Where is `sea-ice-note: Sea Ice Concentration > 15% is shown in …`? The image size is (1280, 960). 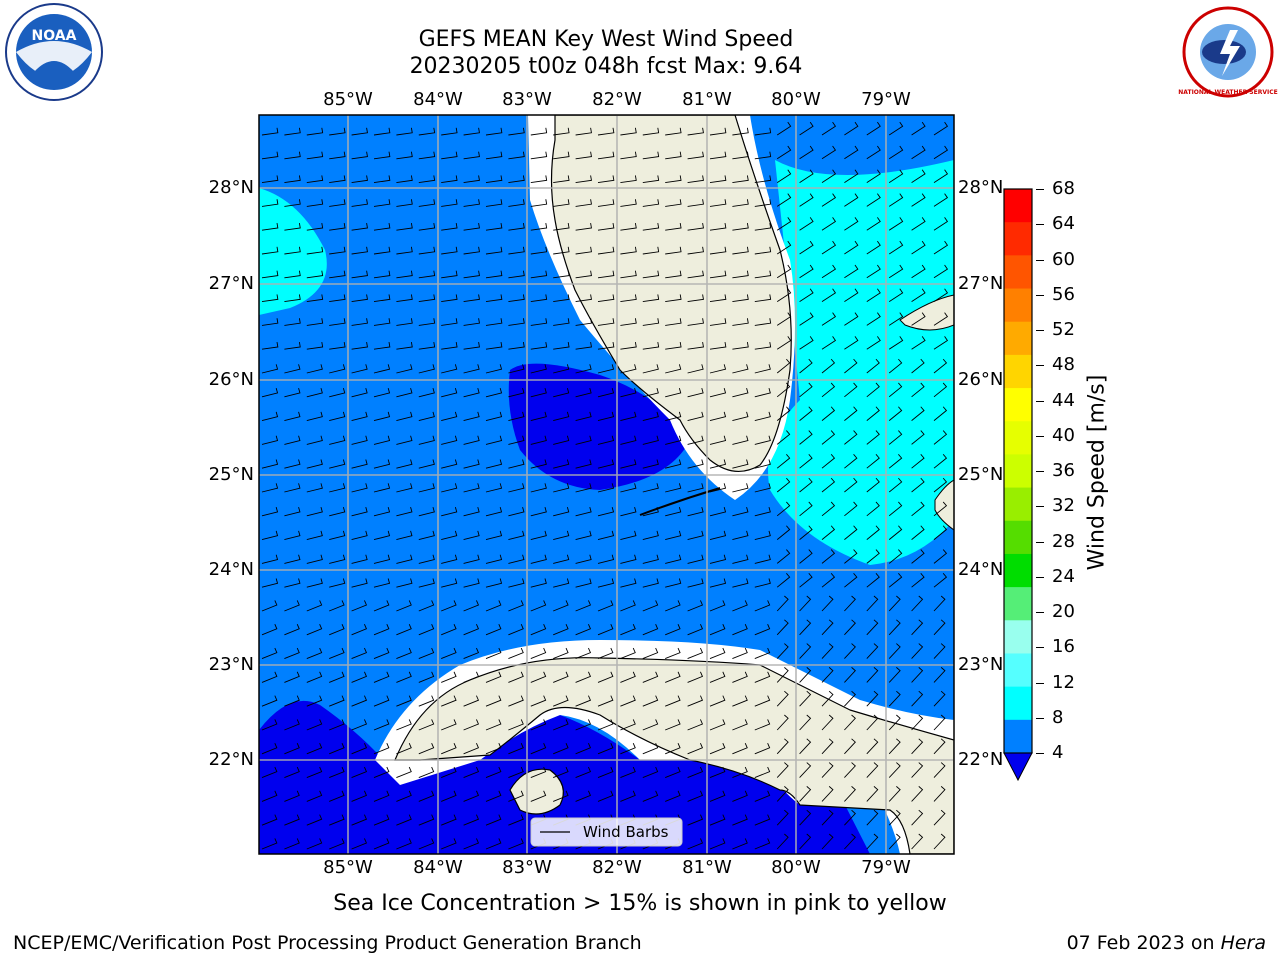
sea-ice-note: Sea Ice Concentration > 15% is shown in … is located at coordinates (640, 903).